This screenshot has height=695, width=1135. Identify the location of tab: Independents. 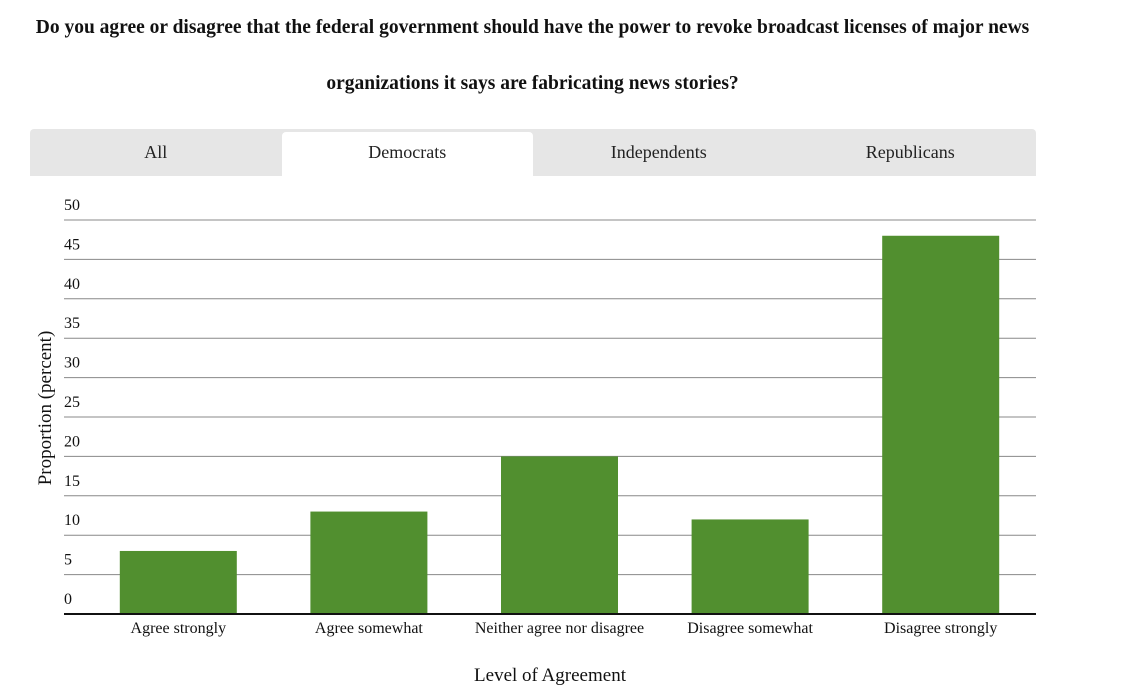
(658, 152).